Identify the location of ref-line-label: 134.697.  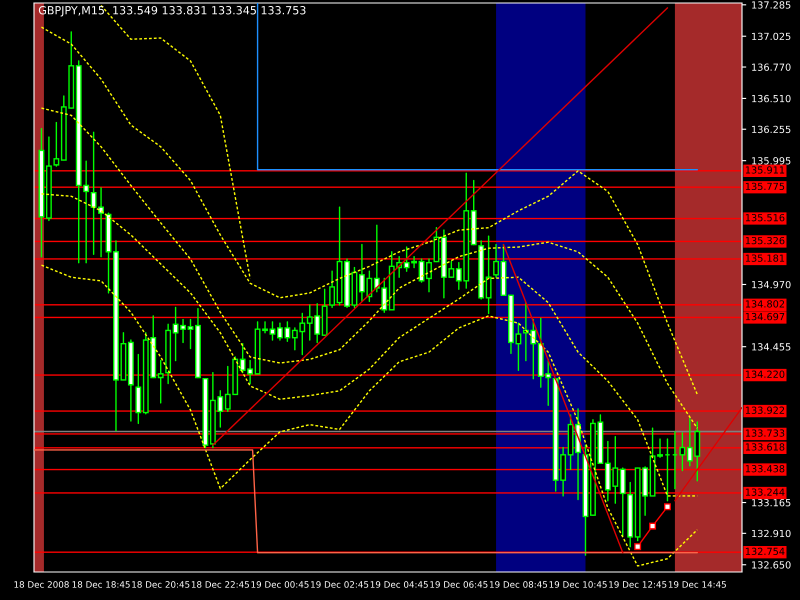
(765, 316).